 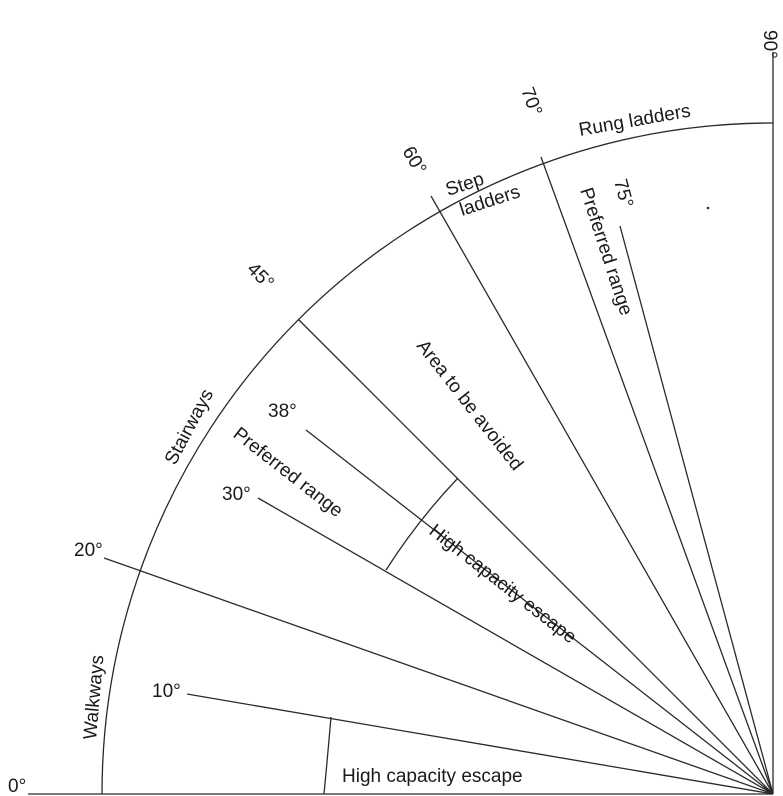 What do you see at coordinates (634, 121) in the screenshot?
I see `zone-label-rung-ladders: Rung ladders` at bounding box center [634, 121].